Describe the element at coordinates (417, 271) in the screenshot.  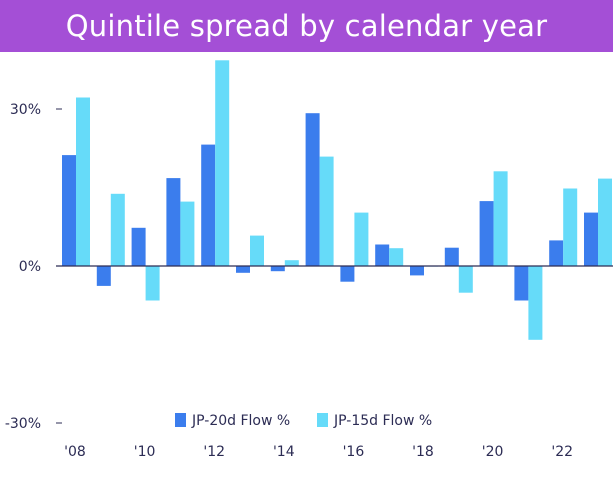
I see `bar-jp20d-2018` at that location.